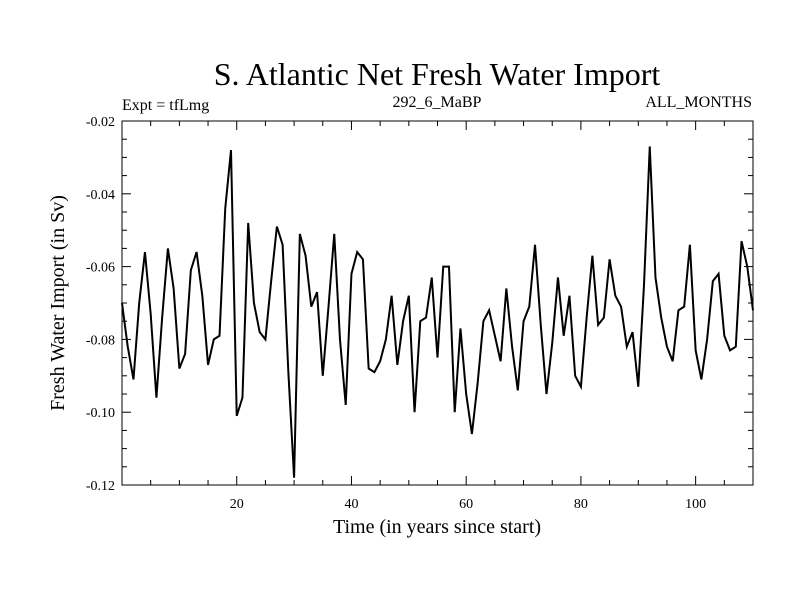  I want to click on y-tick-label: -0.06, so click(100, 268).